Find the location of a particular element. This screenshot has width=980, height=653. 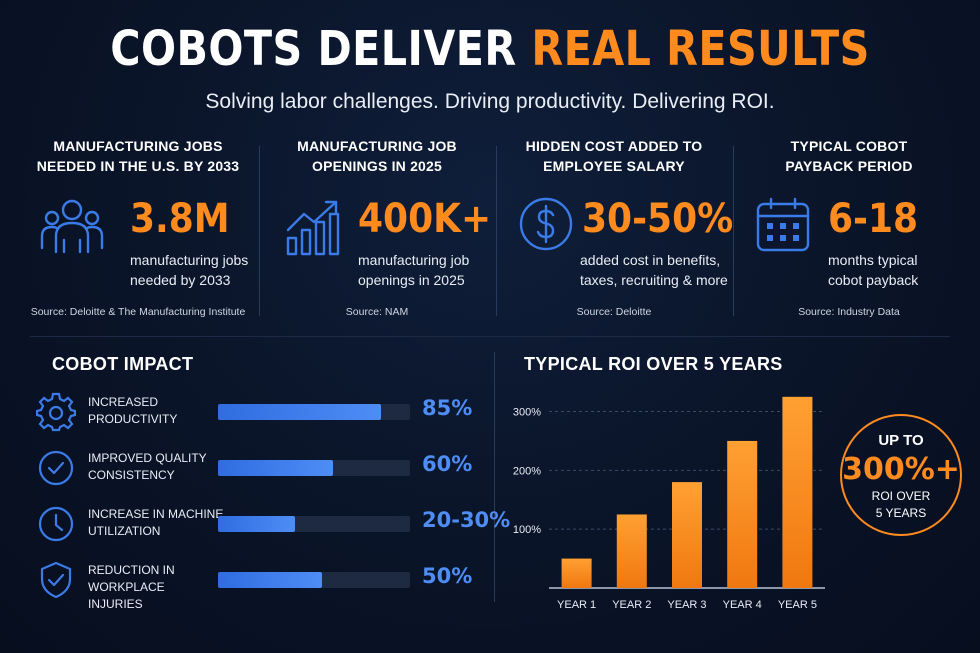

x-tick-label: YEAR 4 is located at coordinates (742, 605).